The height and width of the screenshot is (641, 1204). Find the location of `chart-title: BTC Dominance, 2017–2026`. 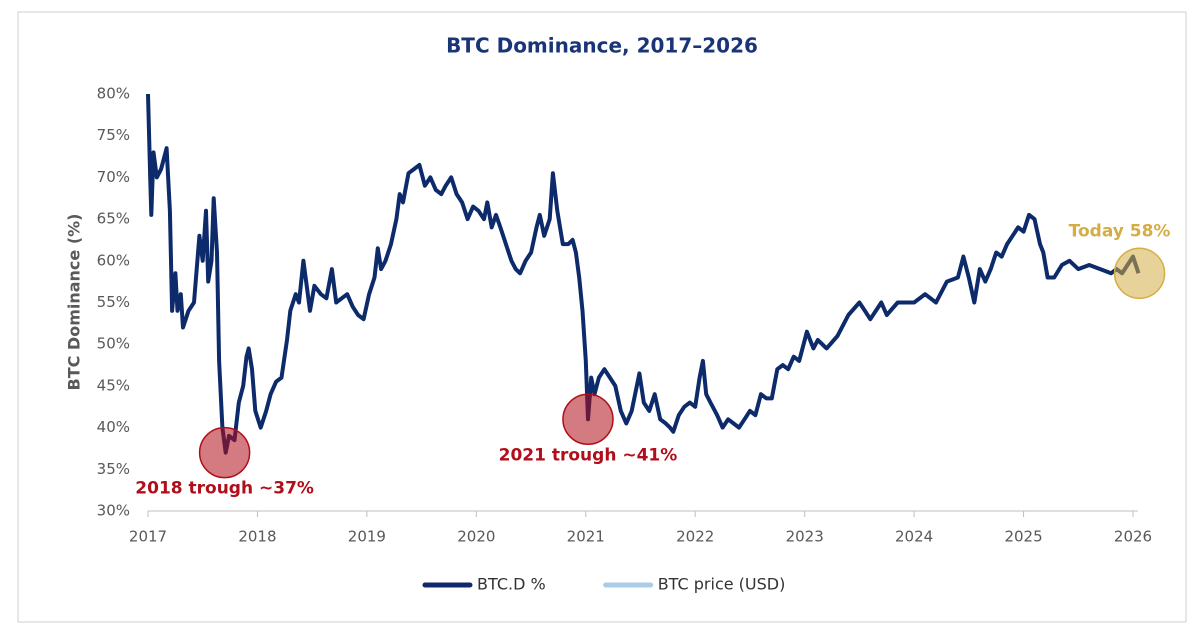

chart-title: BTC Dominance, 2017–2026 is located at coordinates (602, 46).